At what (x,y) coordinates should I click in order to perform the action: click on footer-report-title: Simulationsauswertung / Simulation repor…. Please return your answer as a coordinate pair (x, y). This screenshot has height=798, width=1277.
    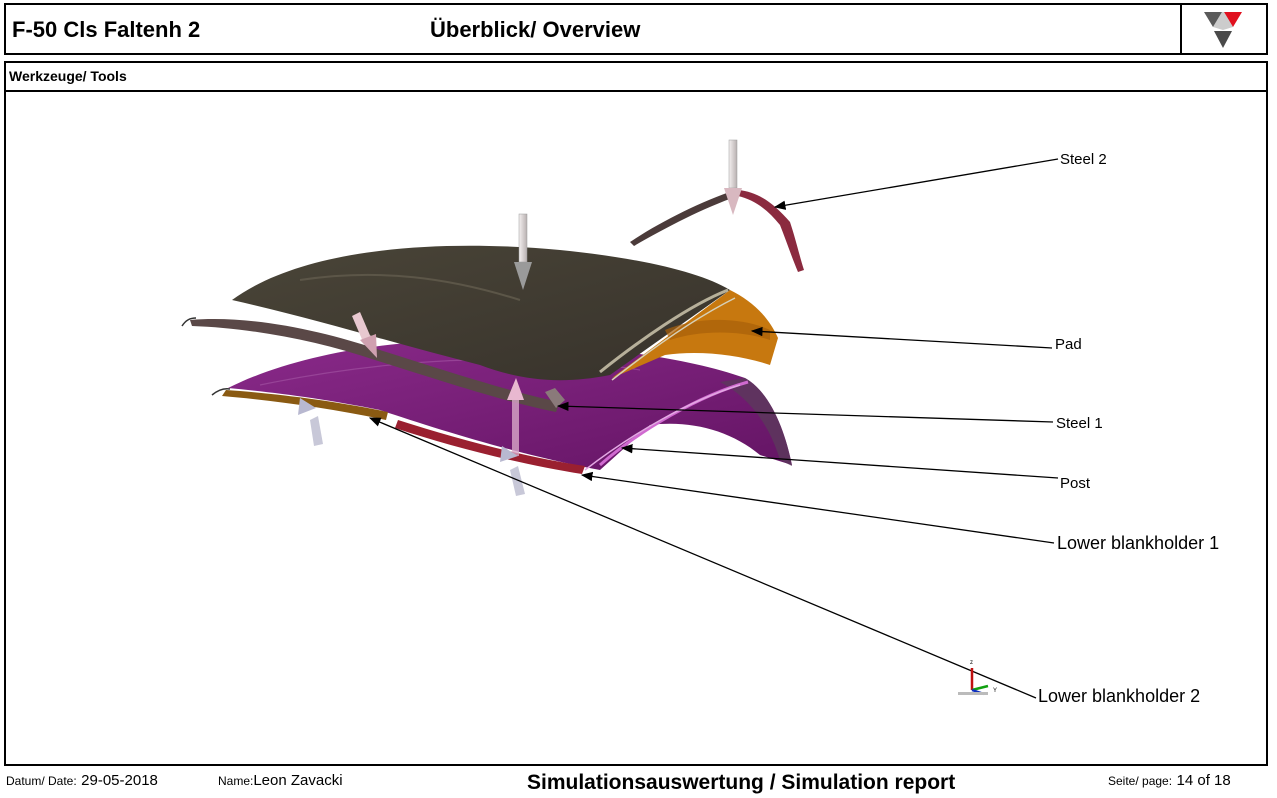
    Looking at the image, I should click on (741, 782).